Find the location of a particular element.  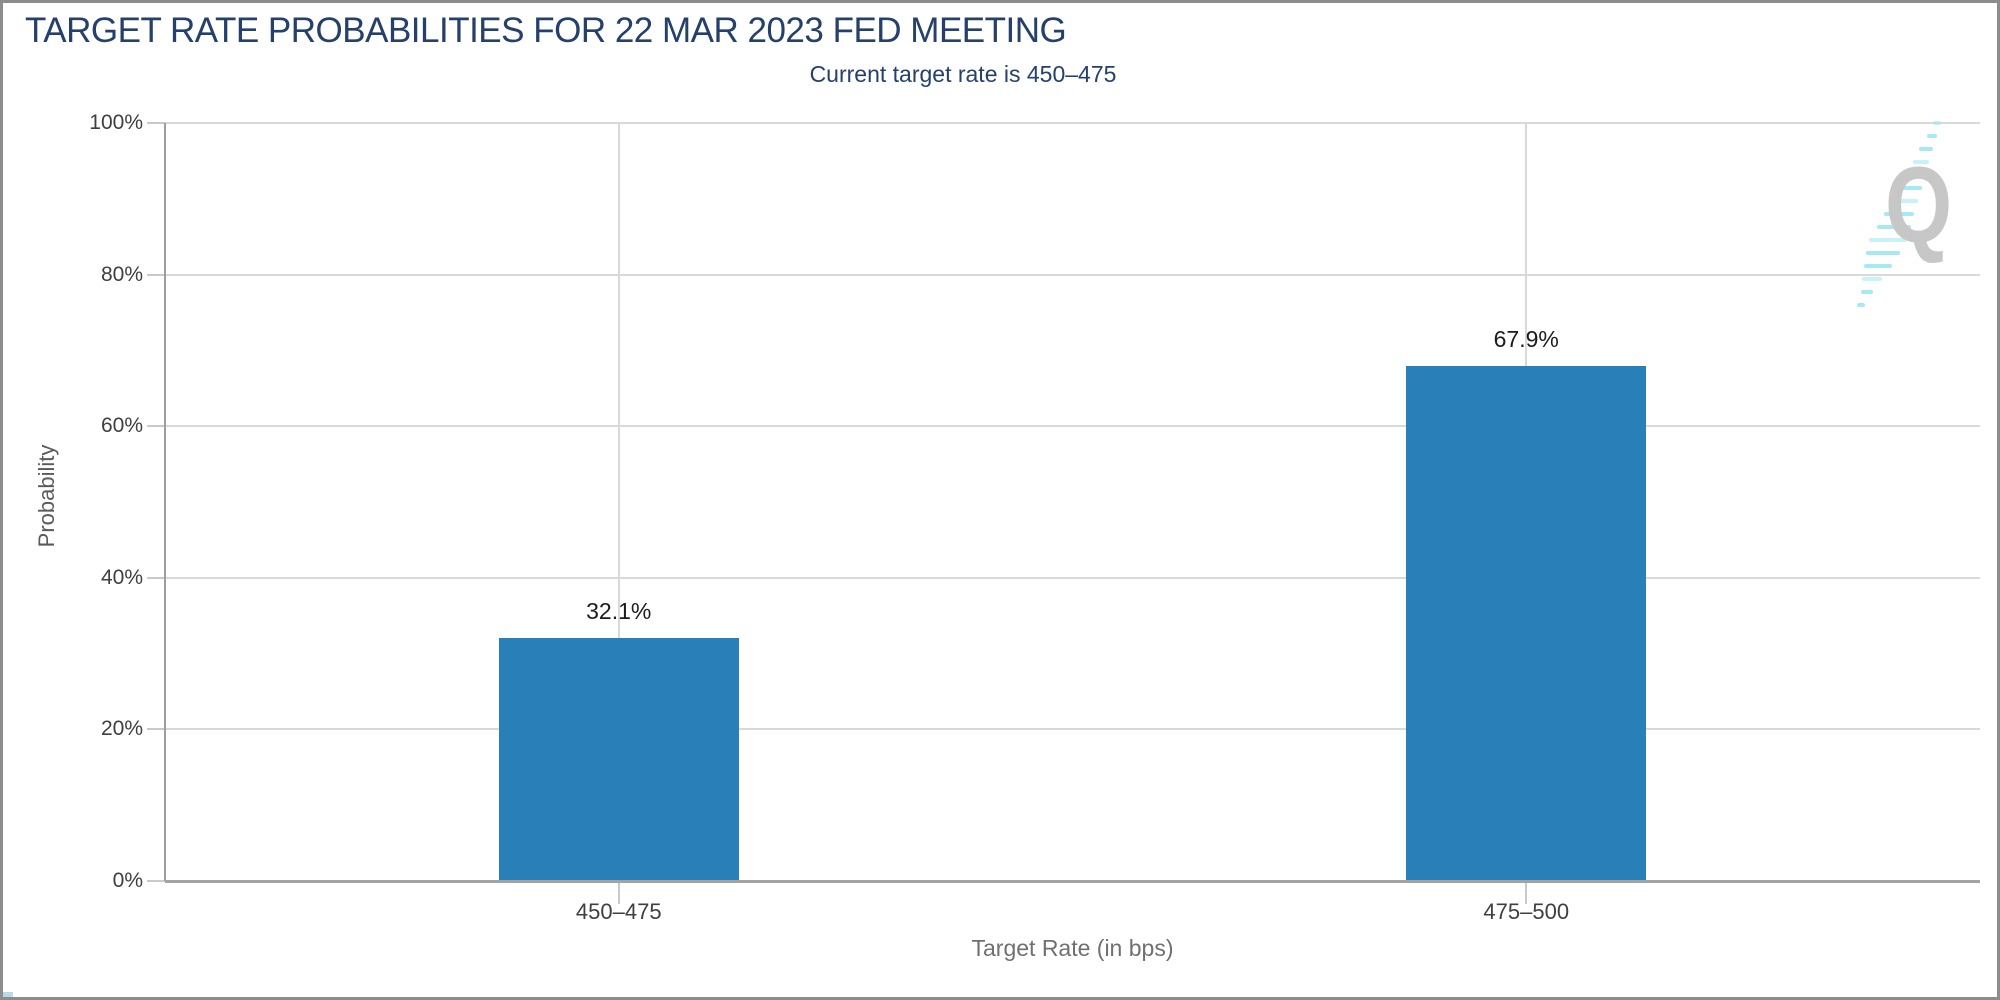

x-axis-title: Target Rate (in bps) is located at coordinates (1072, 948).